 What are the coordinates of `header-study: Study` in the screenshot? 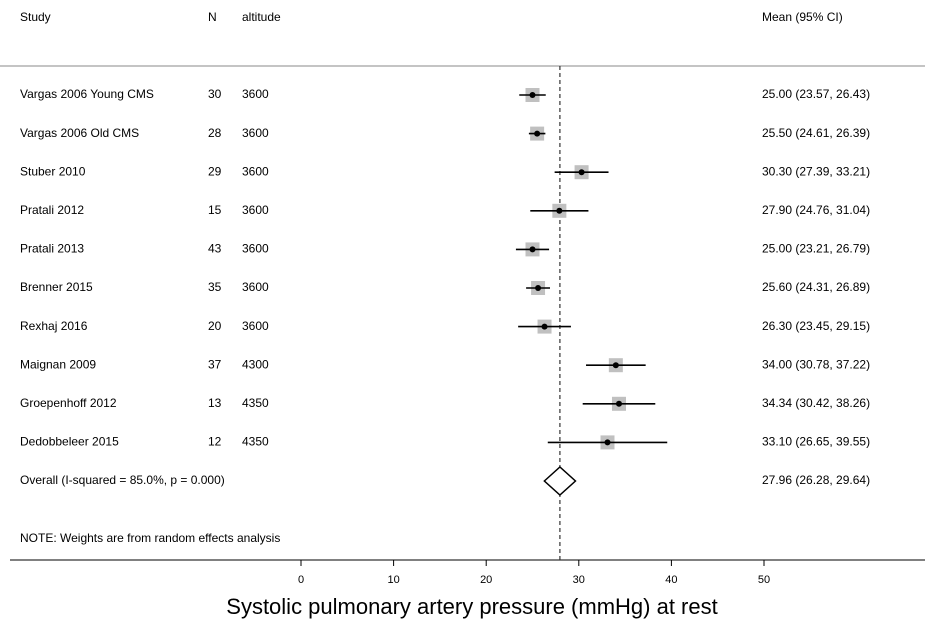 It's located at (35, 17).